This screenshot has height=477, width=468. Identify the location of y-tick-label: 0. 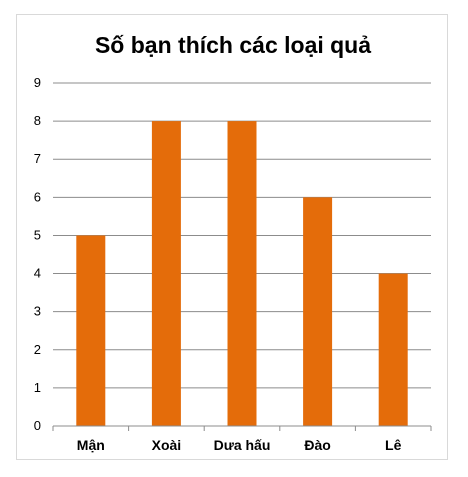
(37, 425).